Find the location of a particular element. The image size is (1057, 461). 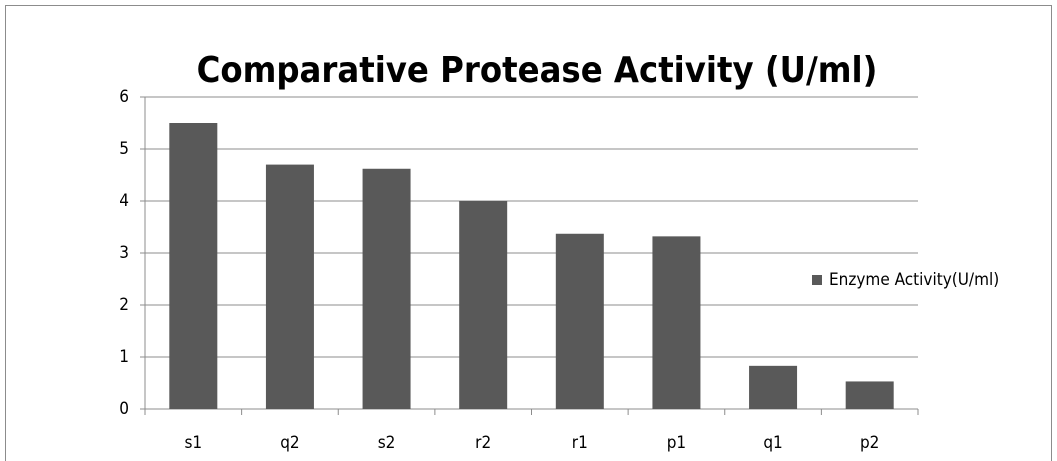

y-tick-label: 5 is located at coordinates (124, 149).